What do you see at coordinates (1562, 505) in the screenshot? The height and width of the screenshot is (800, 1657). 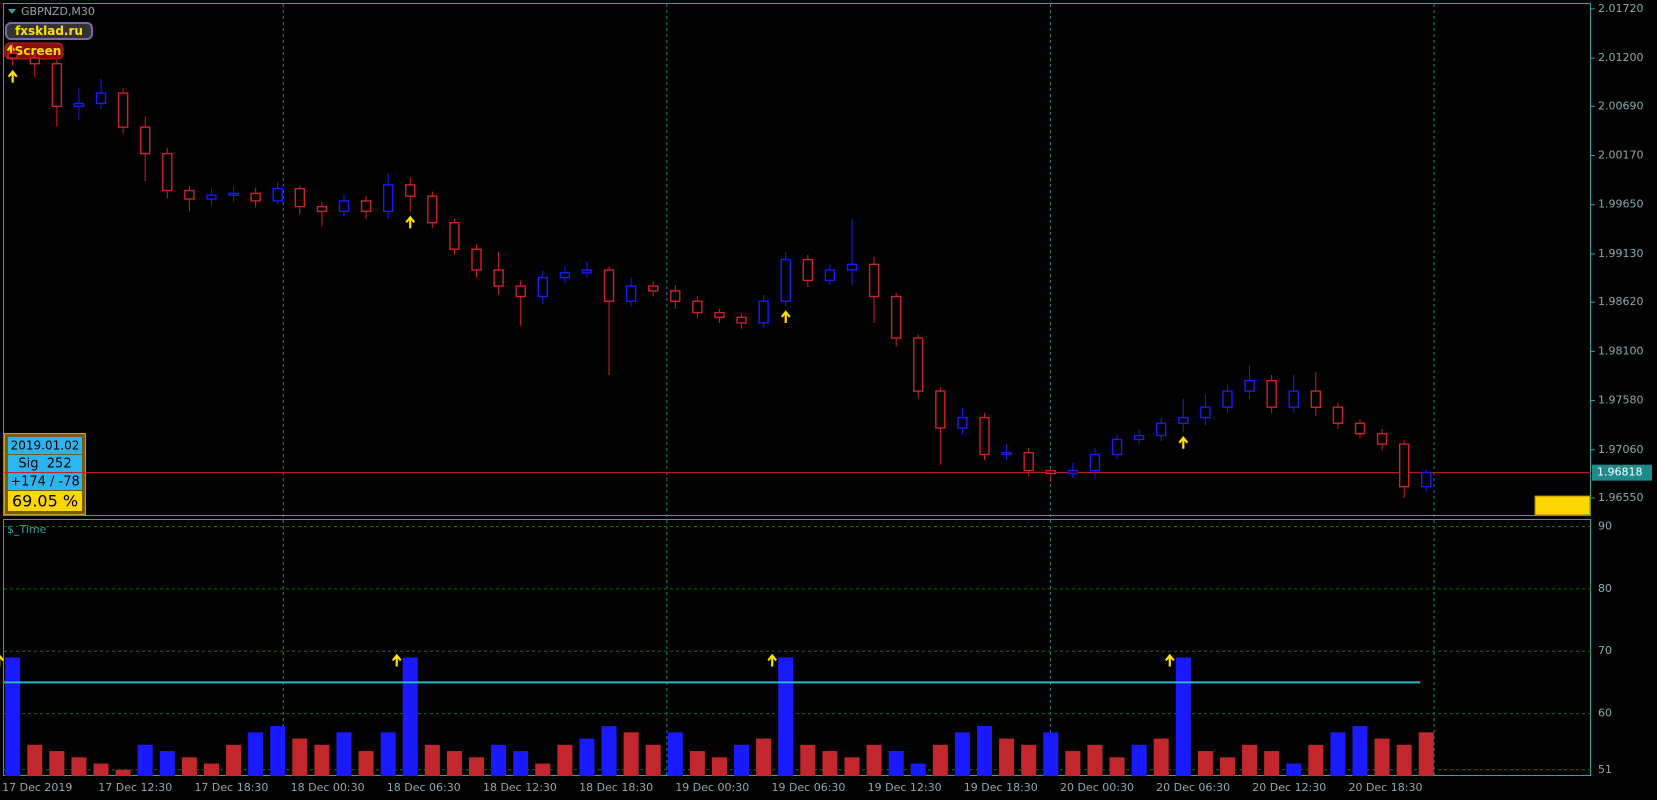 I see `yellow-panel` at bounding box center [1562, 505].